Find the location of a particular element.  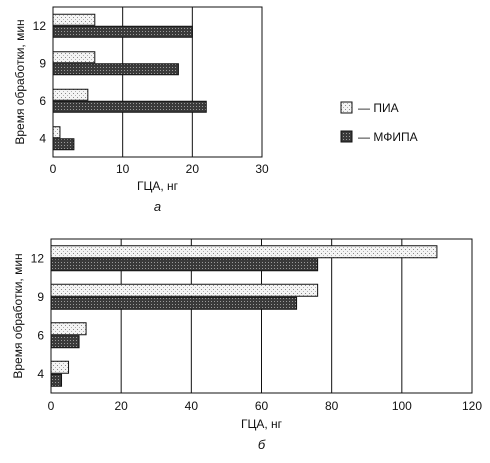

x-tick-label: 30 is located at coordinates (262, 169).